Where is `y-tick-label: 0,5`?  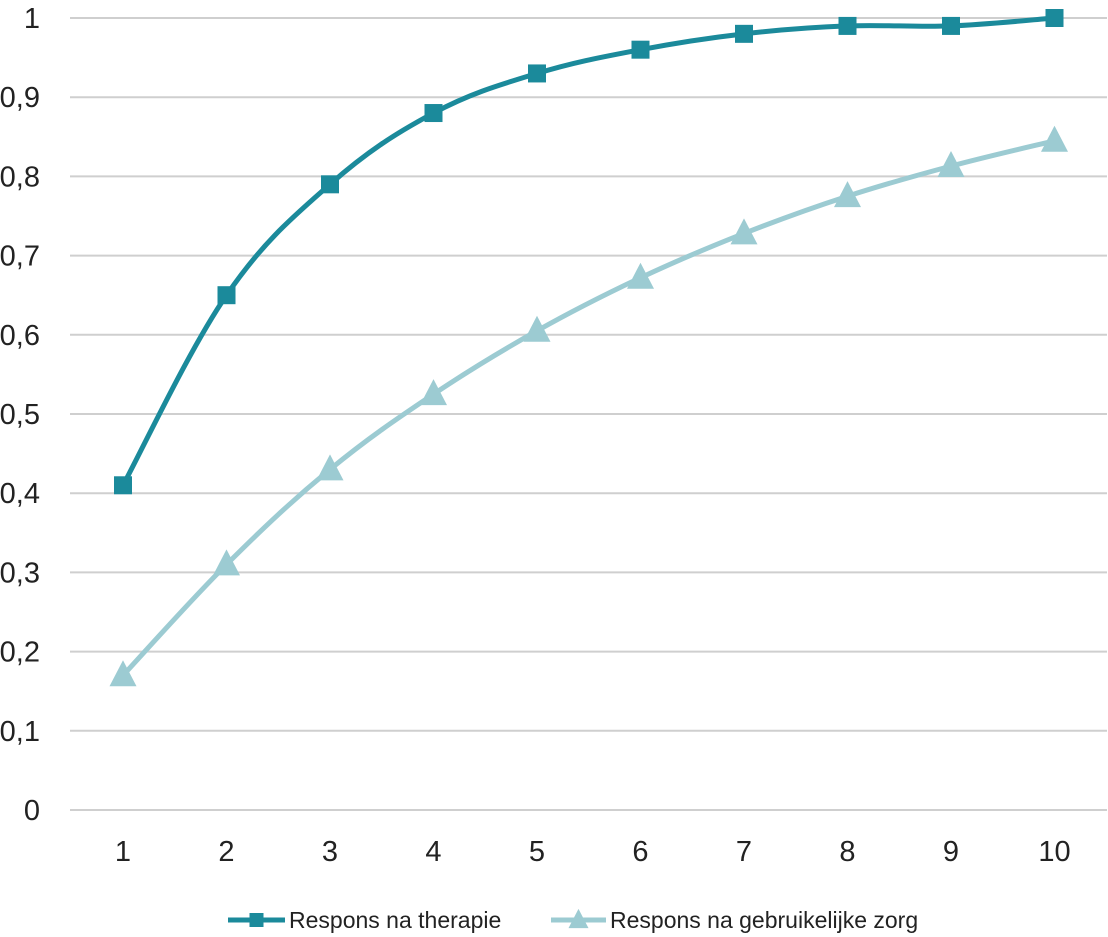 y-tick-label: 0,5 is located at coordinates (20, 415).